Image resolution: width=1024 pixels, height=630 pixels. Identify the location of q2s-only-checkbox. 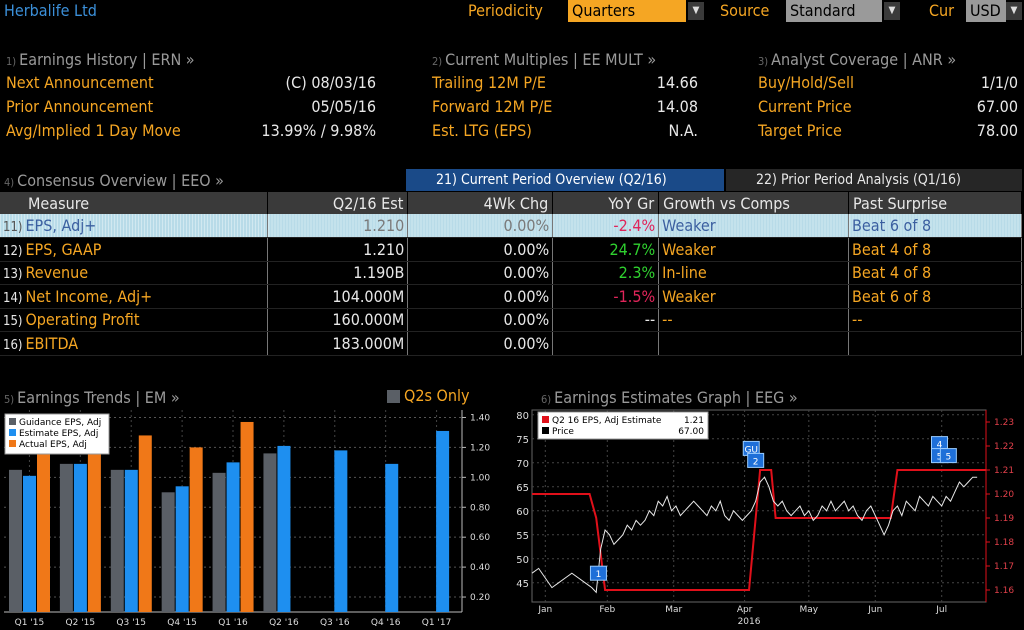
(393, 396).